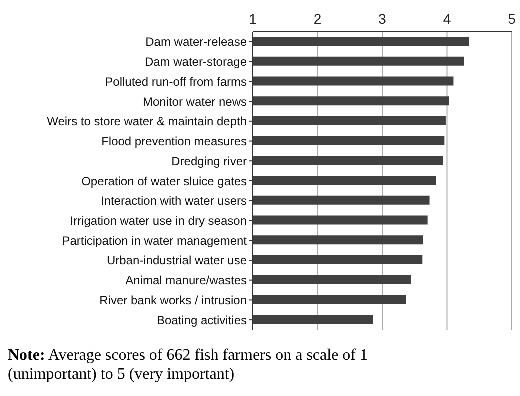  Describe the element at coordinates (174, 141) in the screenshot. I see `y-tick-label: Flood prevention measures` at that location.